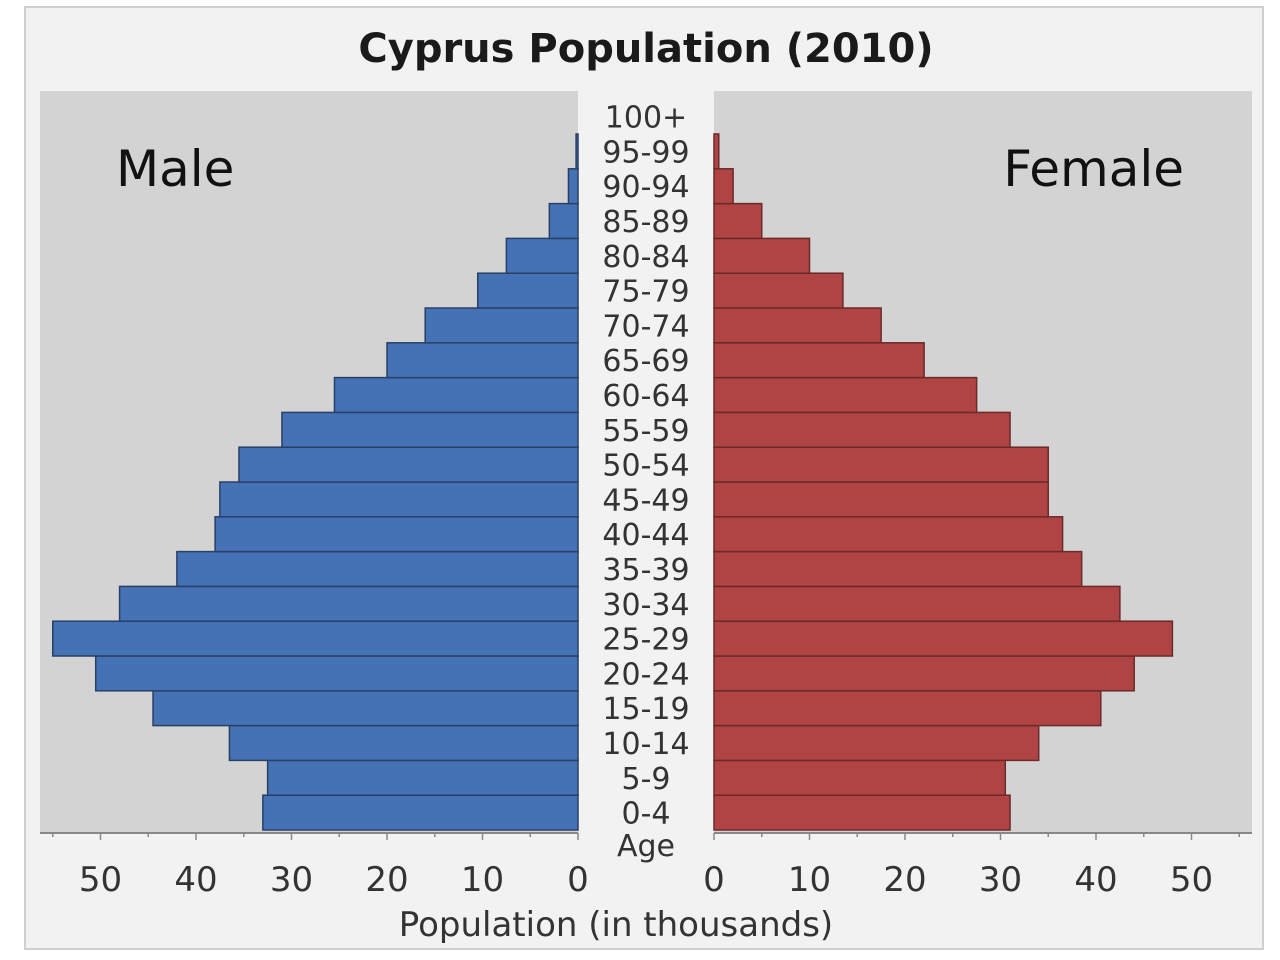 This screenshot has height=960, width=1280. Describe the element at coordinates (645, 605) in the screenshot. I see `age-label-30-34: 30-34` at that location.